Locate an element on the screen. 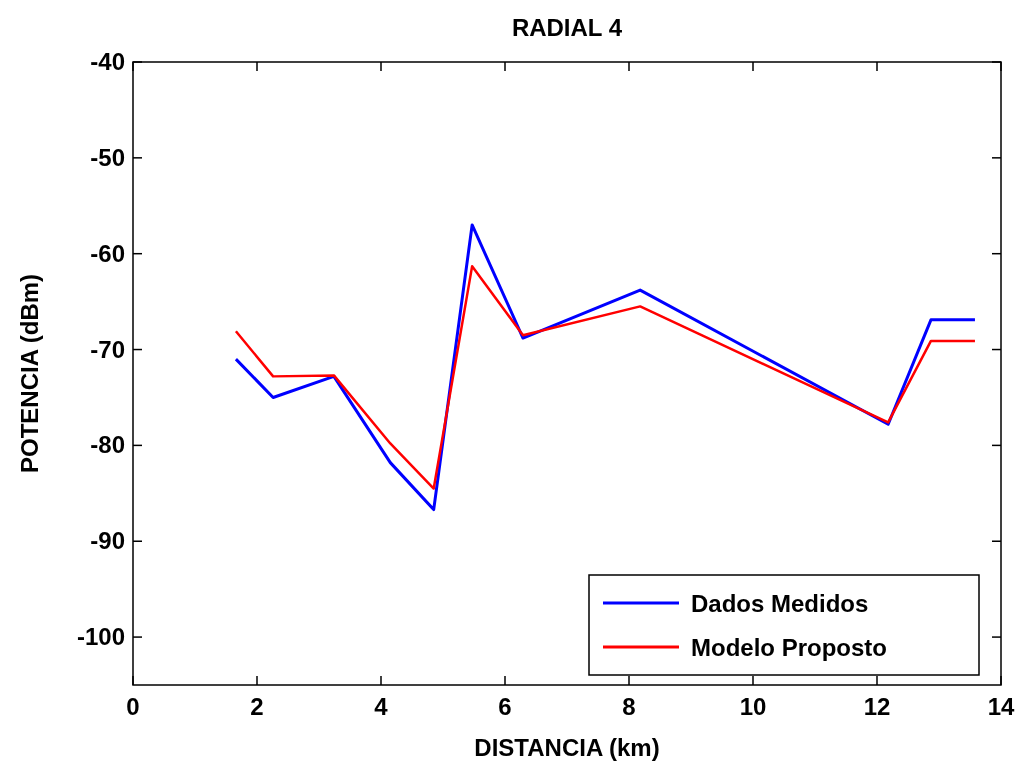  y-axis-title: POTENCIA (dBm) is located at coordinates (29, 373).